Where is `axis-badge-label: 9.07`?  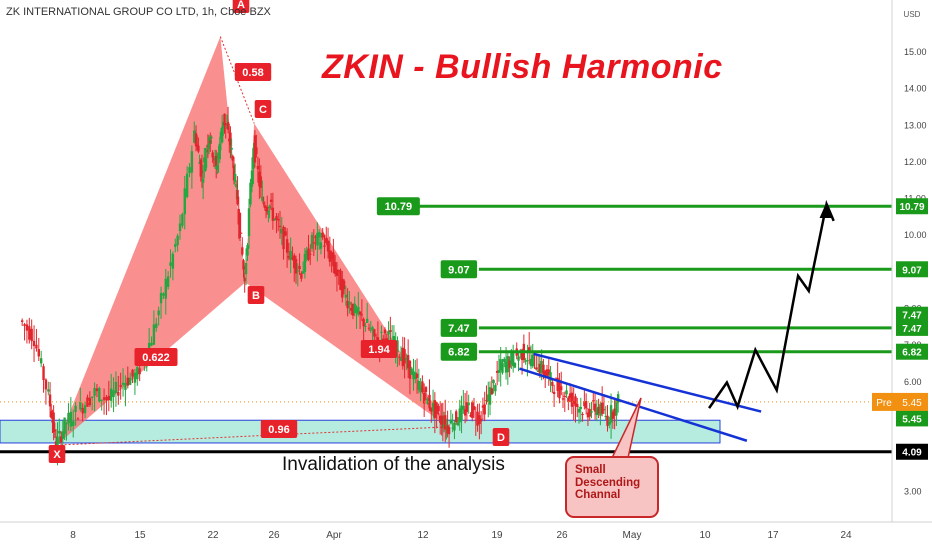
axis-badge-label: 9.07 is located at coordinates (912, 270).